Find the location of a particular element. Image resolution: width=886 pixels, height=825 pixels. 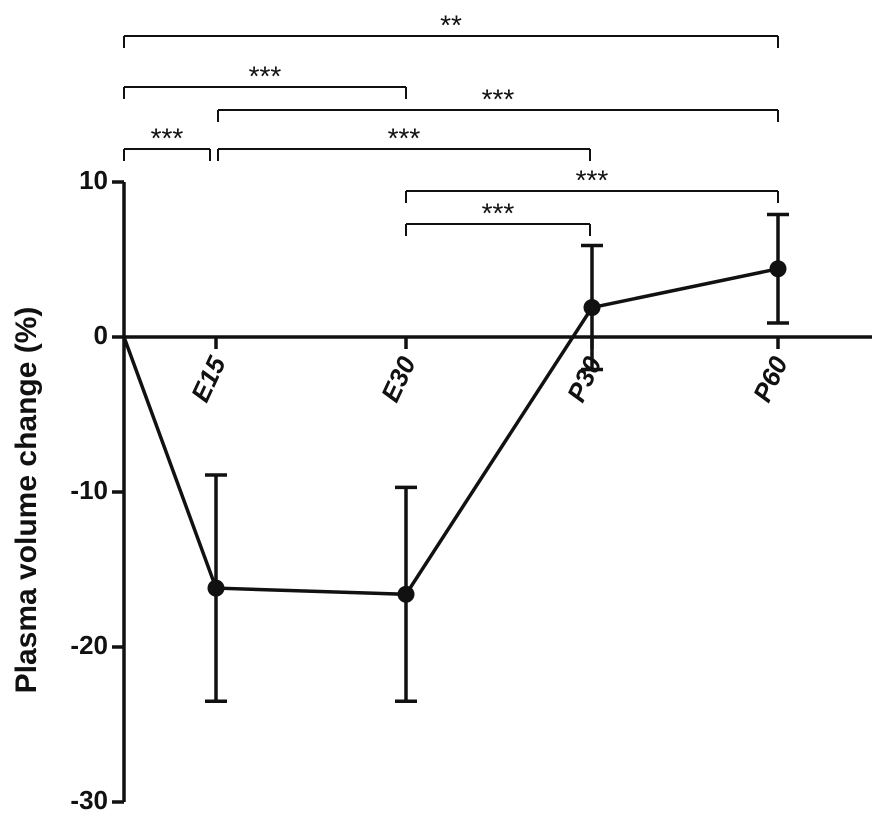

y-tick-label: -30 is located at coordinates (89, 800).